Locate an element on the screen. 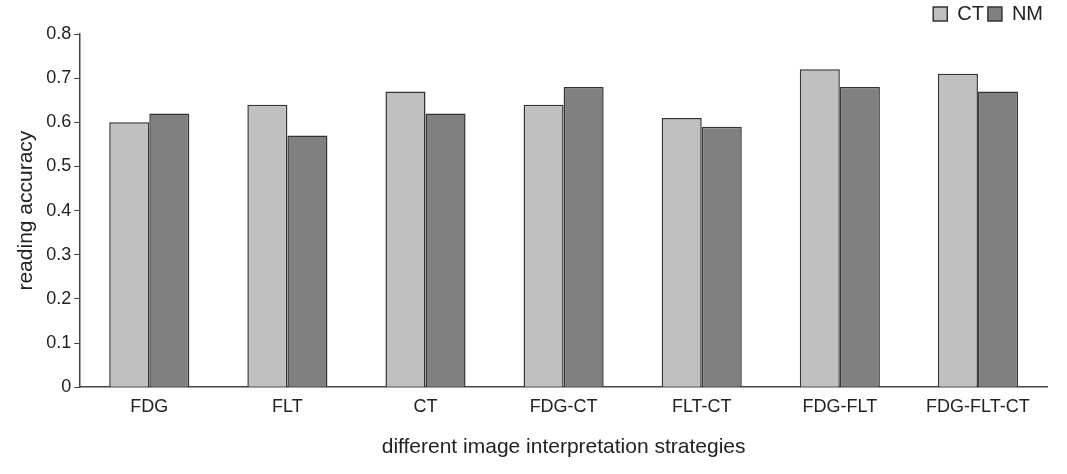 This screenshot has height=474, width=1067. y-tick-label: 0.3 is located at coordinates (59, 253).